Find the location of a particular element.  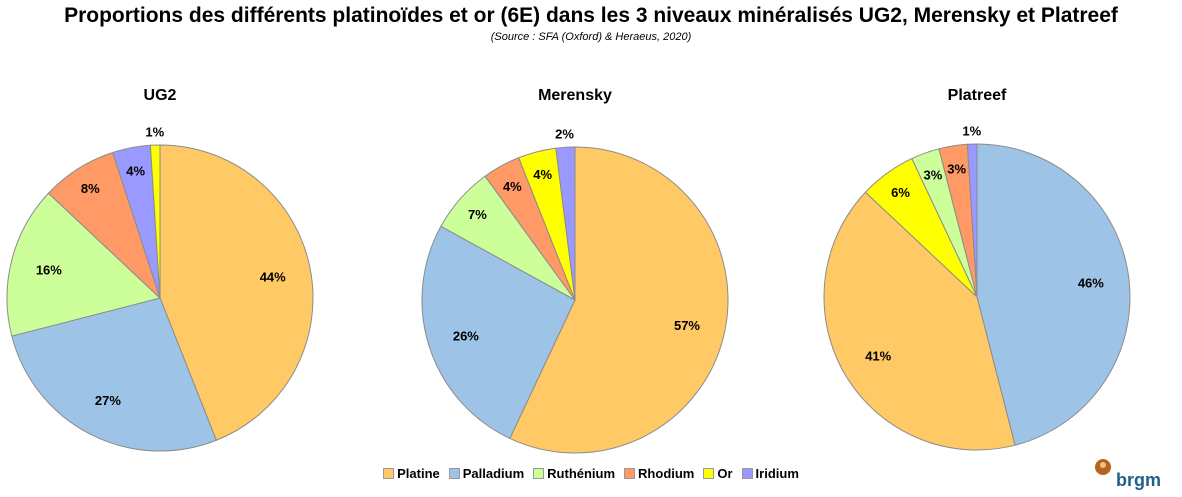

data-label: 8% is located at coordinates (90, 188).